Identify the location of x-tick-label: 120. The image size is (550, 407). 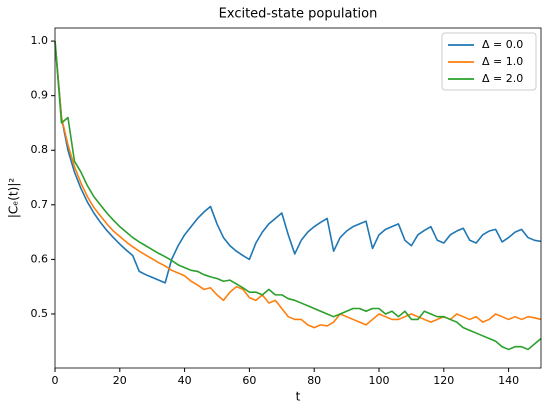
(443, 380).